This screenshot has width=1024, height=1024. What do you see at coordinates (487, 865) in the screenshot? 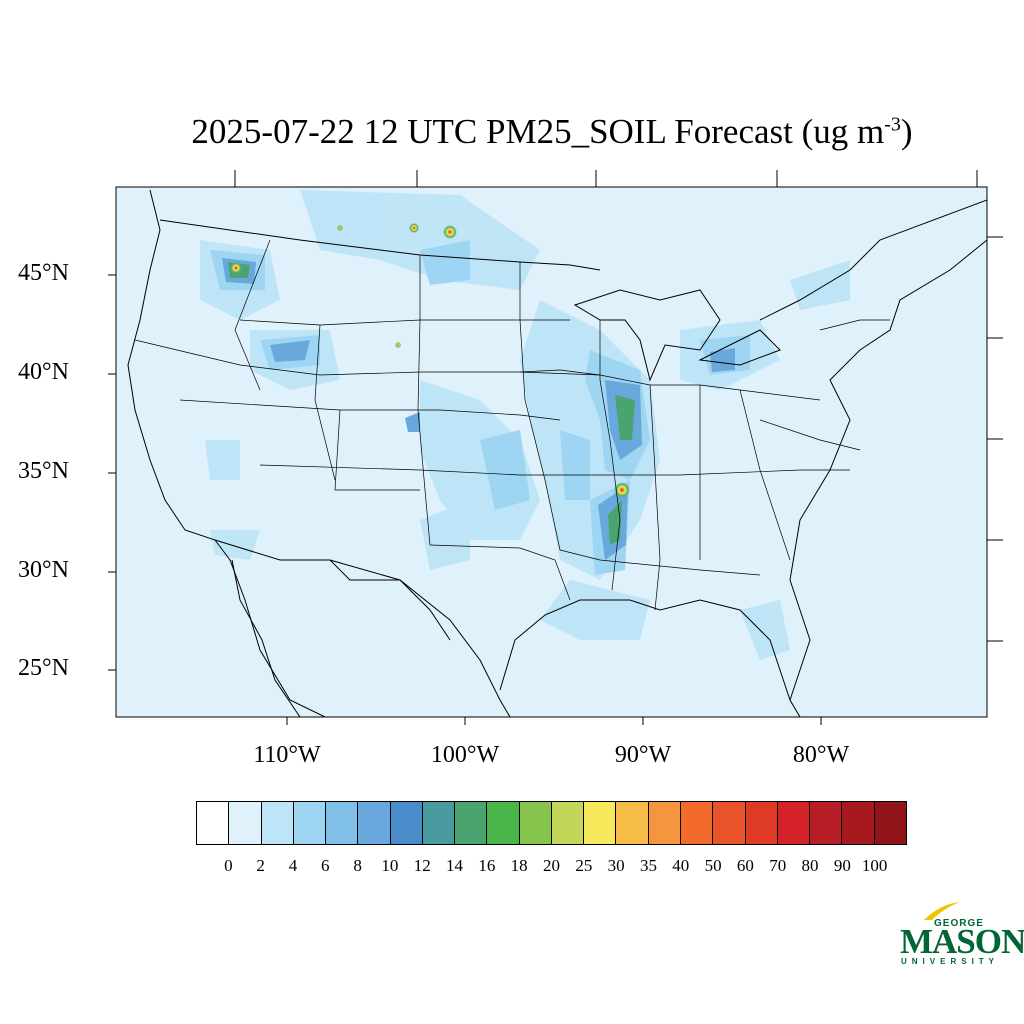
I see `colorbar-tick-label: 16` at bounding box center [487, 865].